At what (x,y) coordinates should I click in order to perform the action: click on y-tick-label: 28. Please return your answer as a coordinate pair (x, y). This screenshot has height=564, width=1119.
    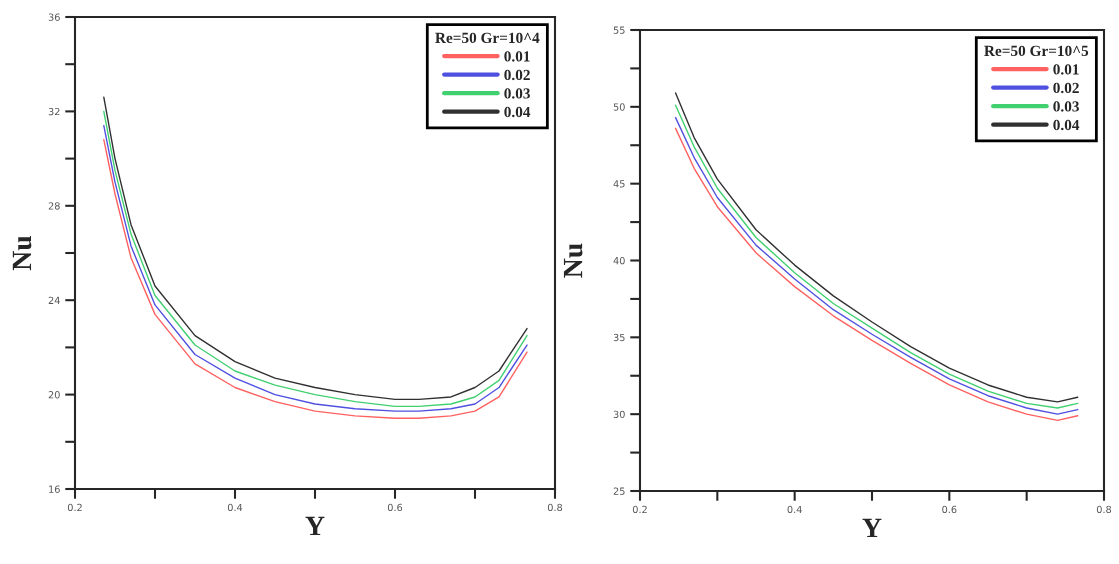
    Looking at the image, I should click on (54, 206).